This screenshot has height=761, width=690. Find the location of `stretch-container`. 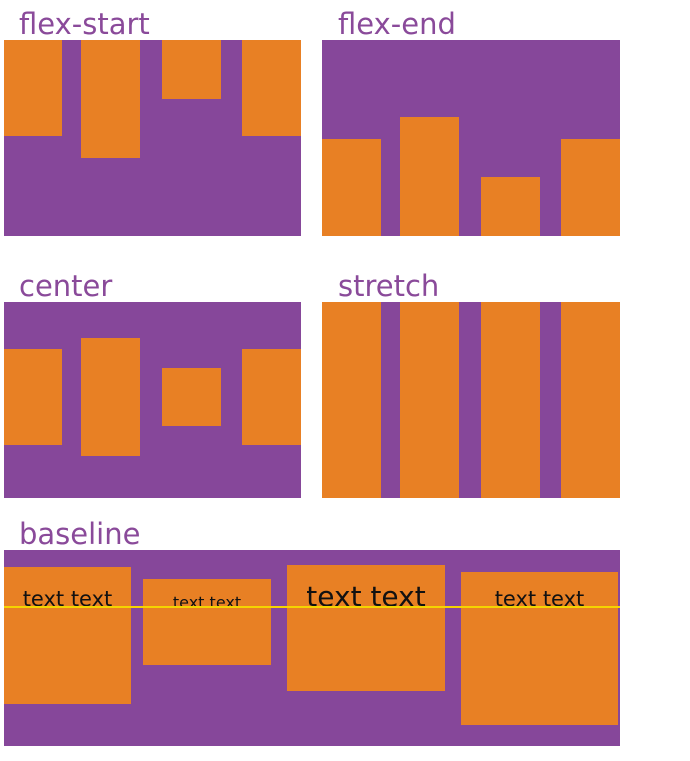

stretch-container is located at coordinates (471, 400).